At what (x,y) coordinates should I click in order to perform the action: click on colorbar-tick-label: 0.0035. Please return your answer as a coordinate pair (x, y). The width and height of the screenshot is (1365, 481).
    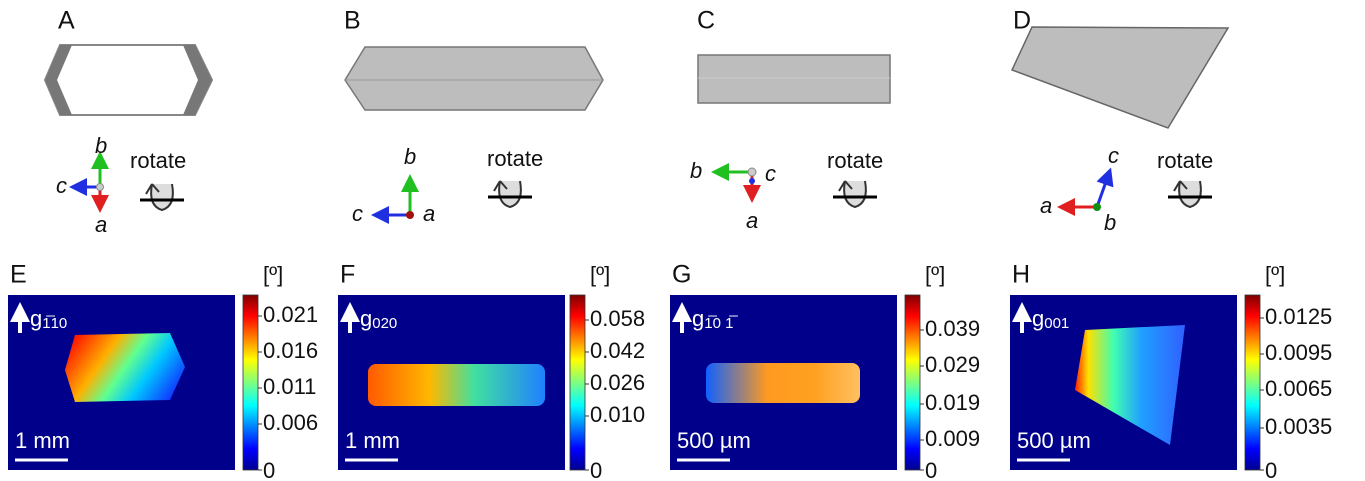
    Looking at the image, I should click on (1298, 426).